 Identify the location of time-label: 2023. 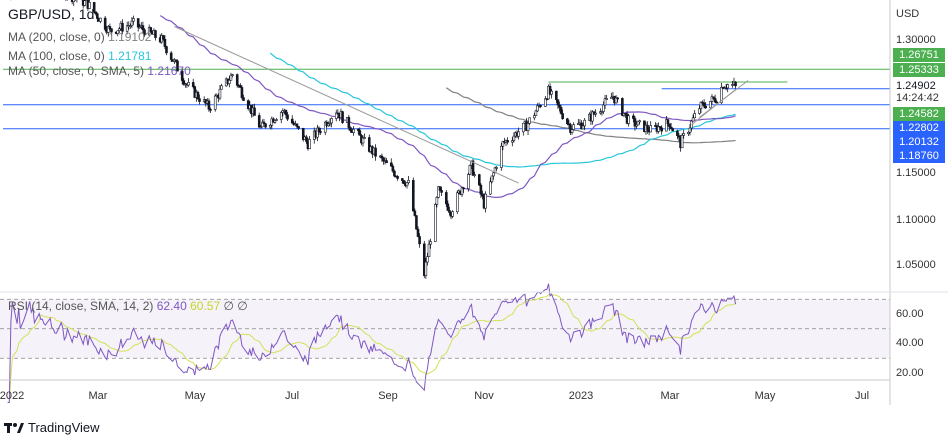
(581, 396).